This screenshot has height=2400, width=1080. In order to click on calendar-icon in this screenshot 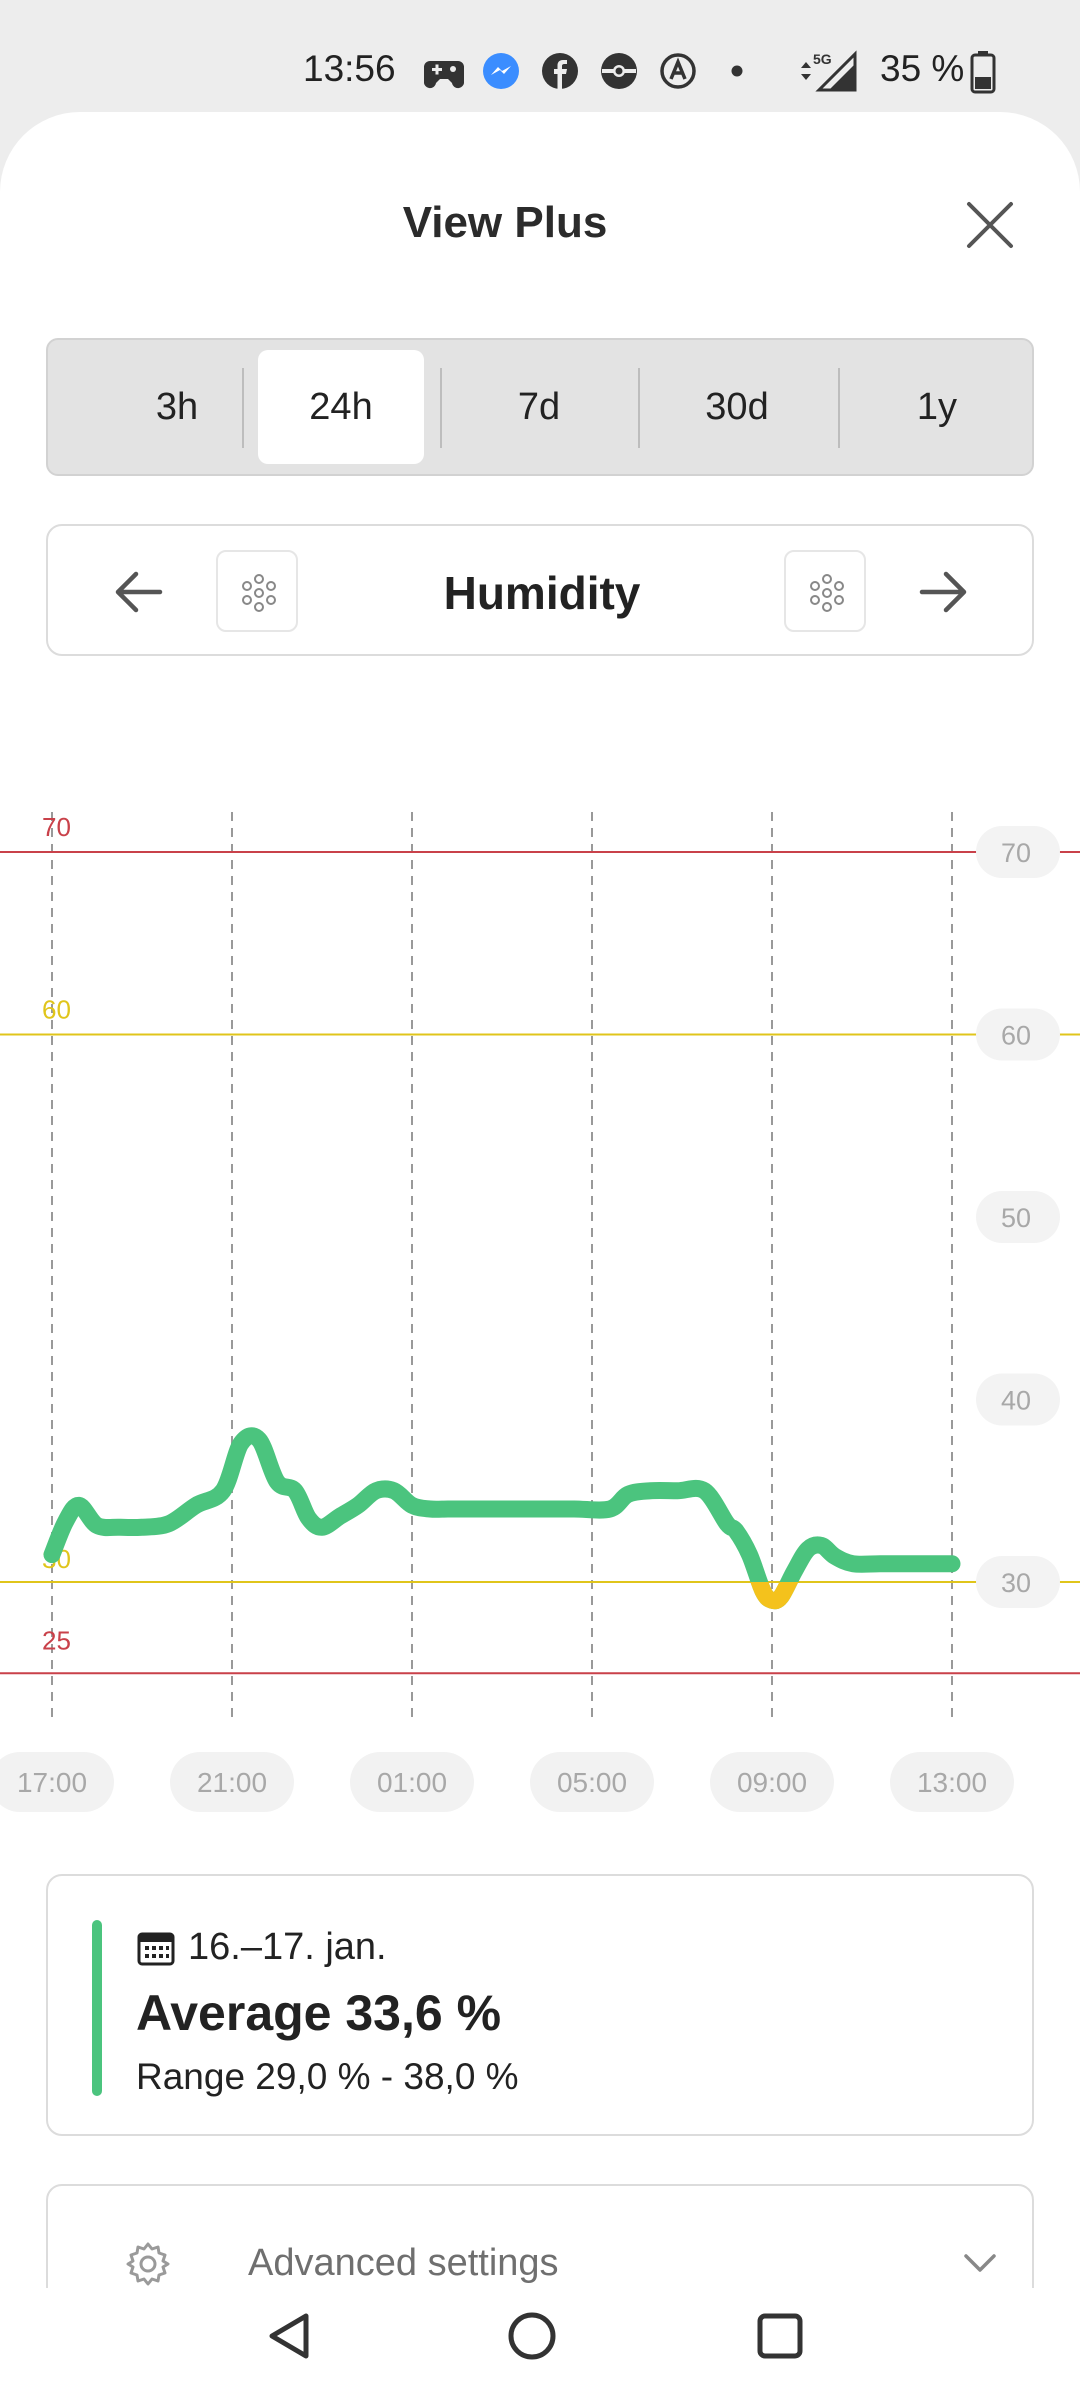, I will do `click(156, 1948)`.